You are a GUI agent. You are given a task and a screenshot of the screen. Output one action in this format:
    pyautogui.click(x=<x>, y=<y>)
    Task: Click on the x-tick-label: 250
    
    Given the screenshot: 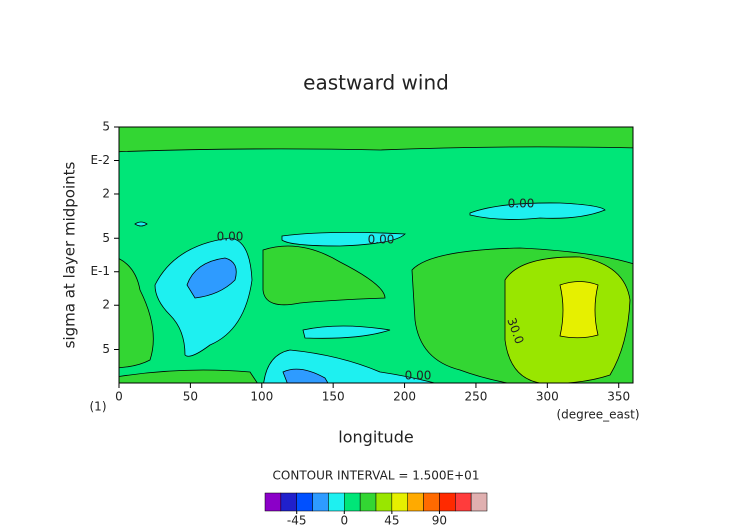 What is the action you would take?
    pyautogui.click(x=475, y=397)
    